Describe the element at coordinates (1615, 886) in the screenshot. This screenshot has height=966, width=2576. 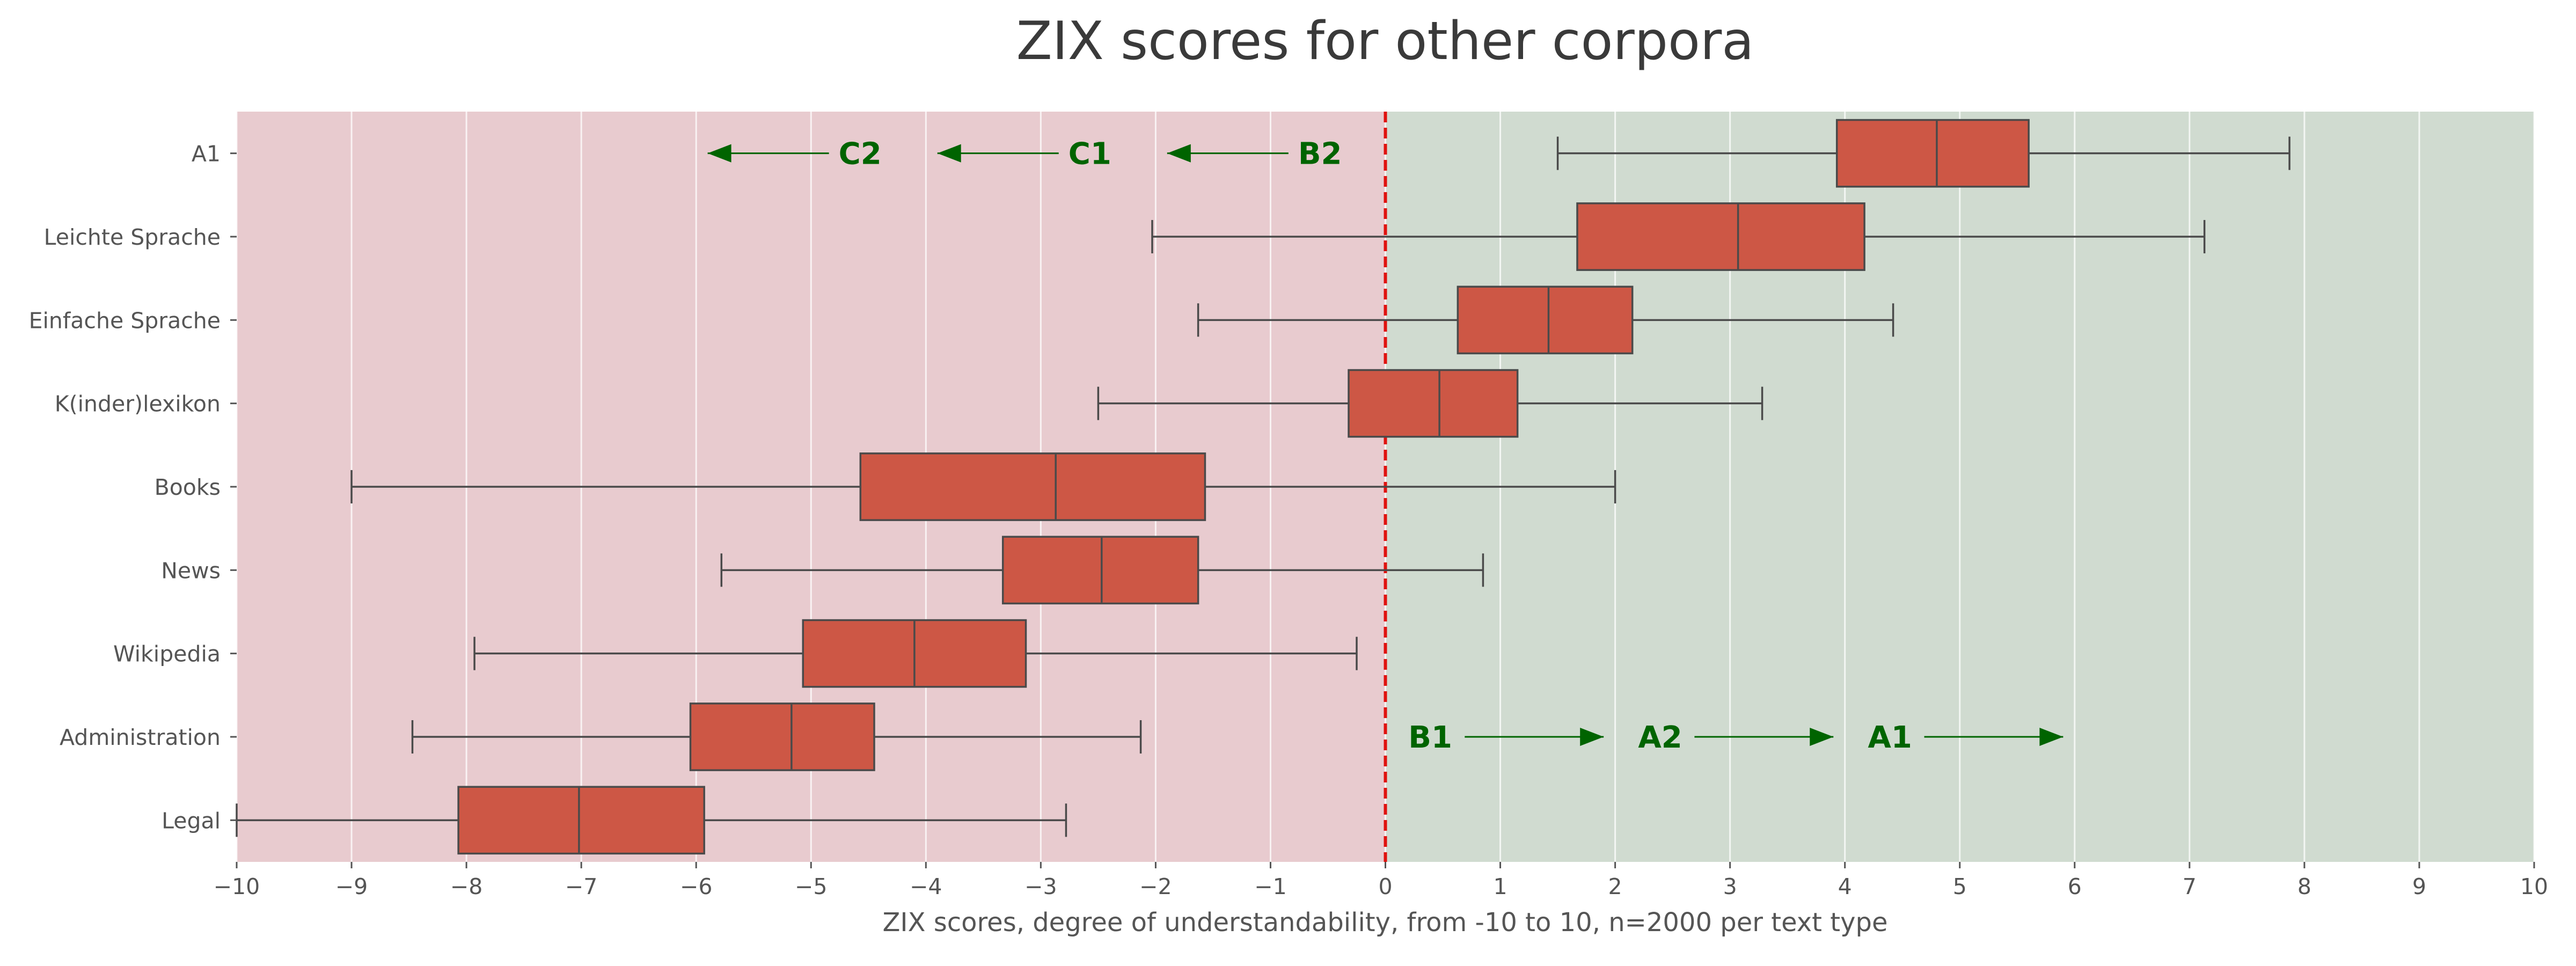
I see `x-tick-label: 2` at that location.